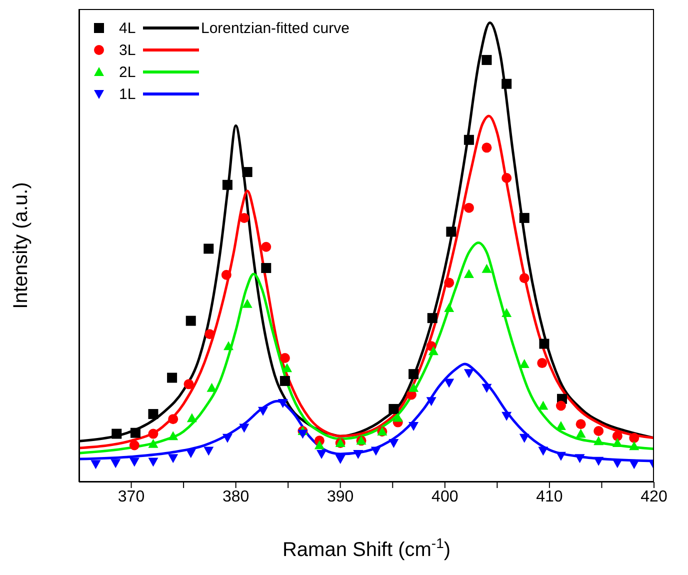 The width and height of the screenshot is (688, 575). Describe the element at coordinates (340, 497) in the screenshot. I see `x-tick-label: 390` at that location.